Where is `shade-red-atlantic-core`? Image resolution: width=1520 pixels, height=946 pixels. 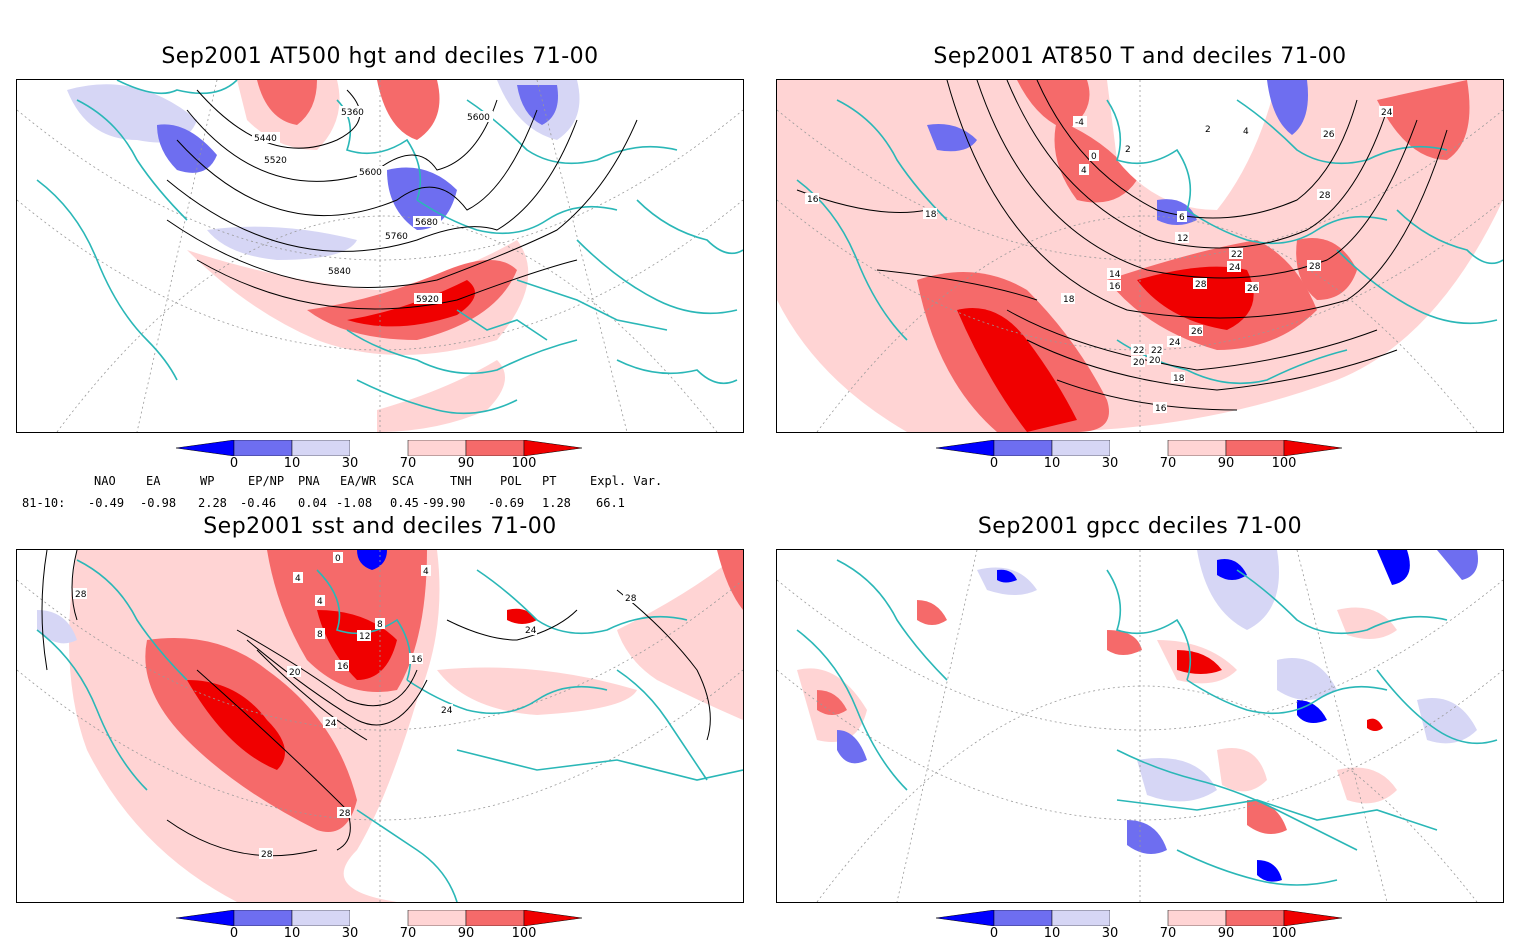 shade-red-atlantic-core is located at coordinates (236, 725).